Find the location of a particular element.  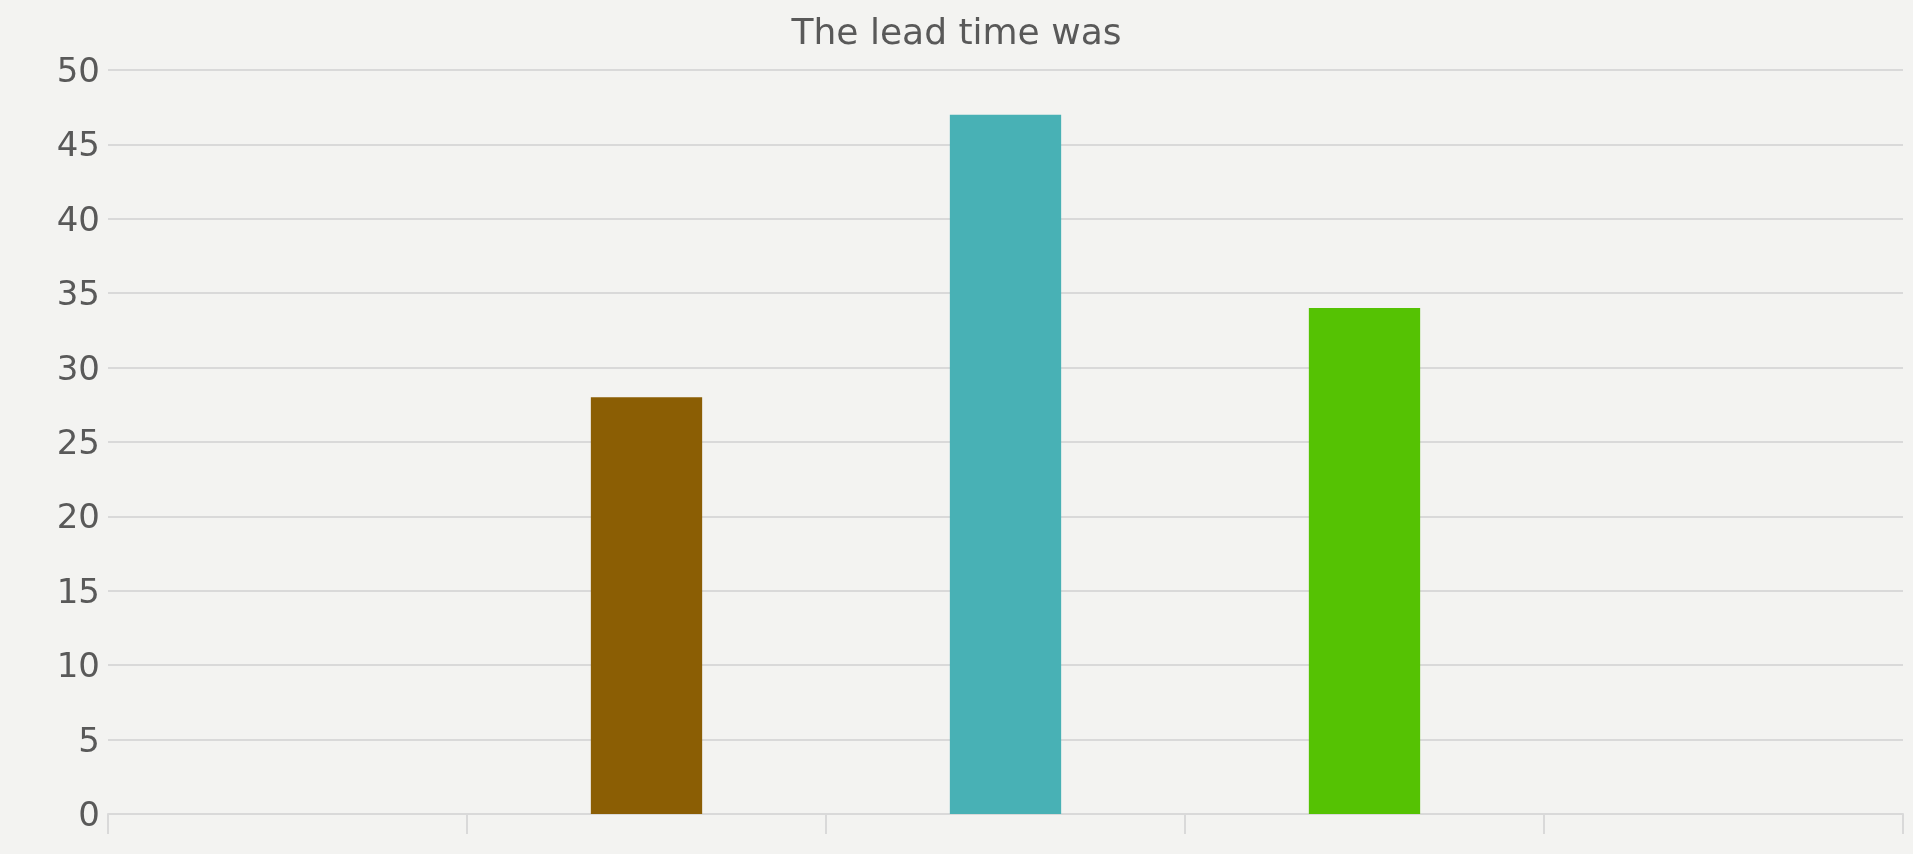

chart-title: The lead time was is located at coordinates (956, 31).